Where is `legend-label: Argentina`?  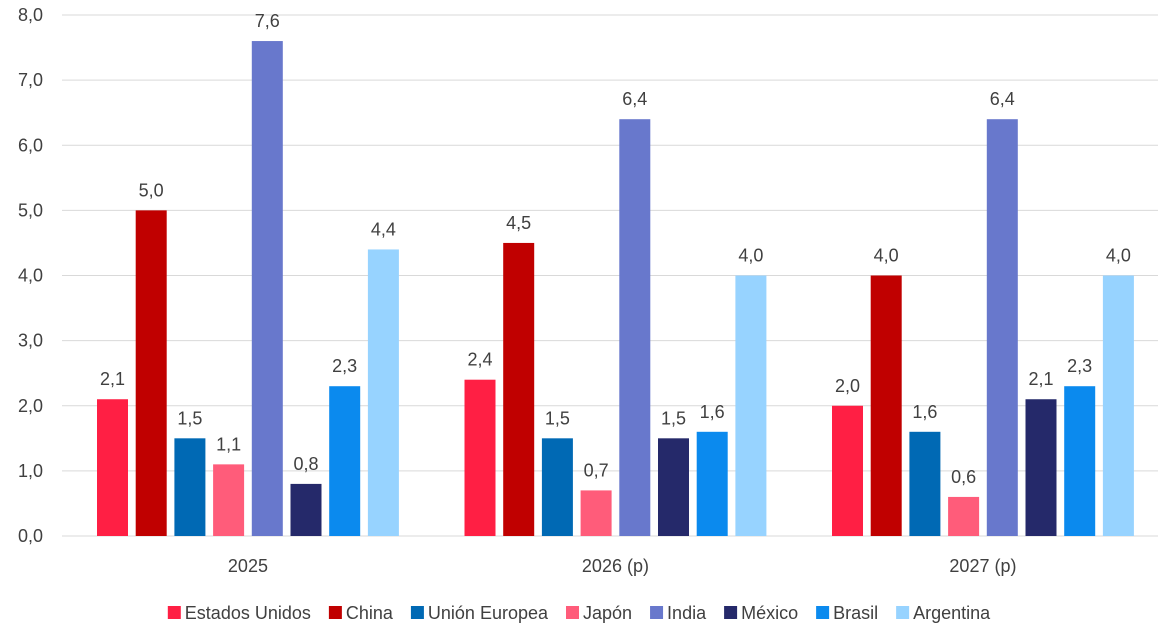
legend-label: Argentina is located at coordinates (952, 613).